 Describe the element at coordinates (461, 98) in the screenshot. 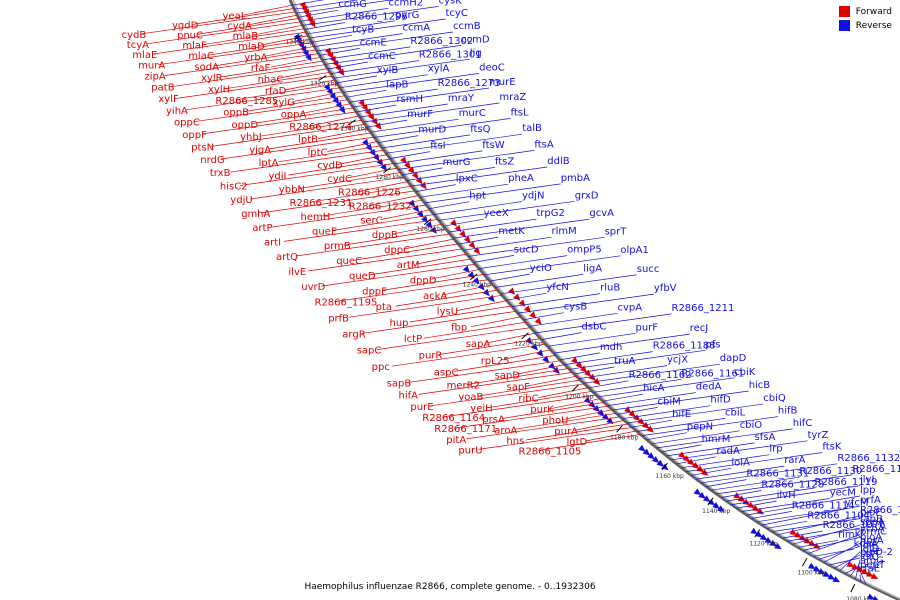

I see `reverse-gene-label: mraY` at that location.